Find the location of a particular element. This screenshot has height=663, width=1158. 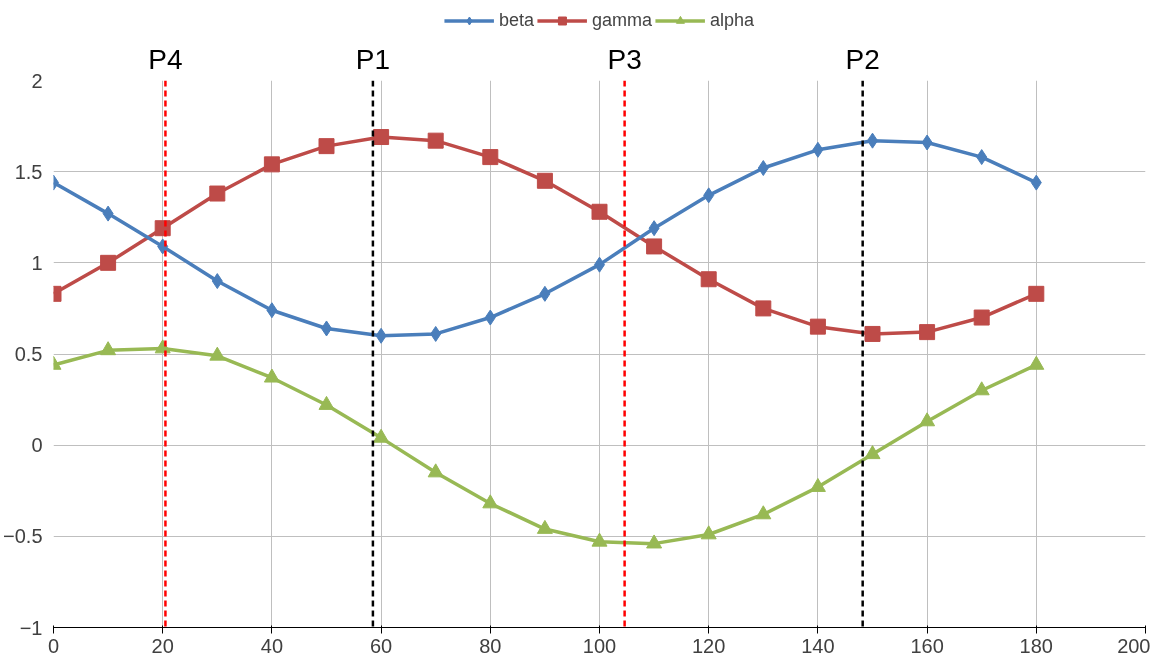

ref-line-label: P4 is located at coordinates (165, 59).